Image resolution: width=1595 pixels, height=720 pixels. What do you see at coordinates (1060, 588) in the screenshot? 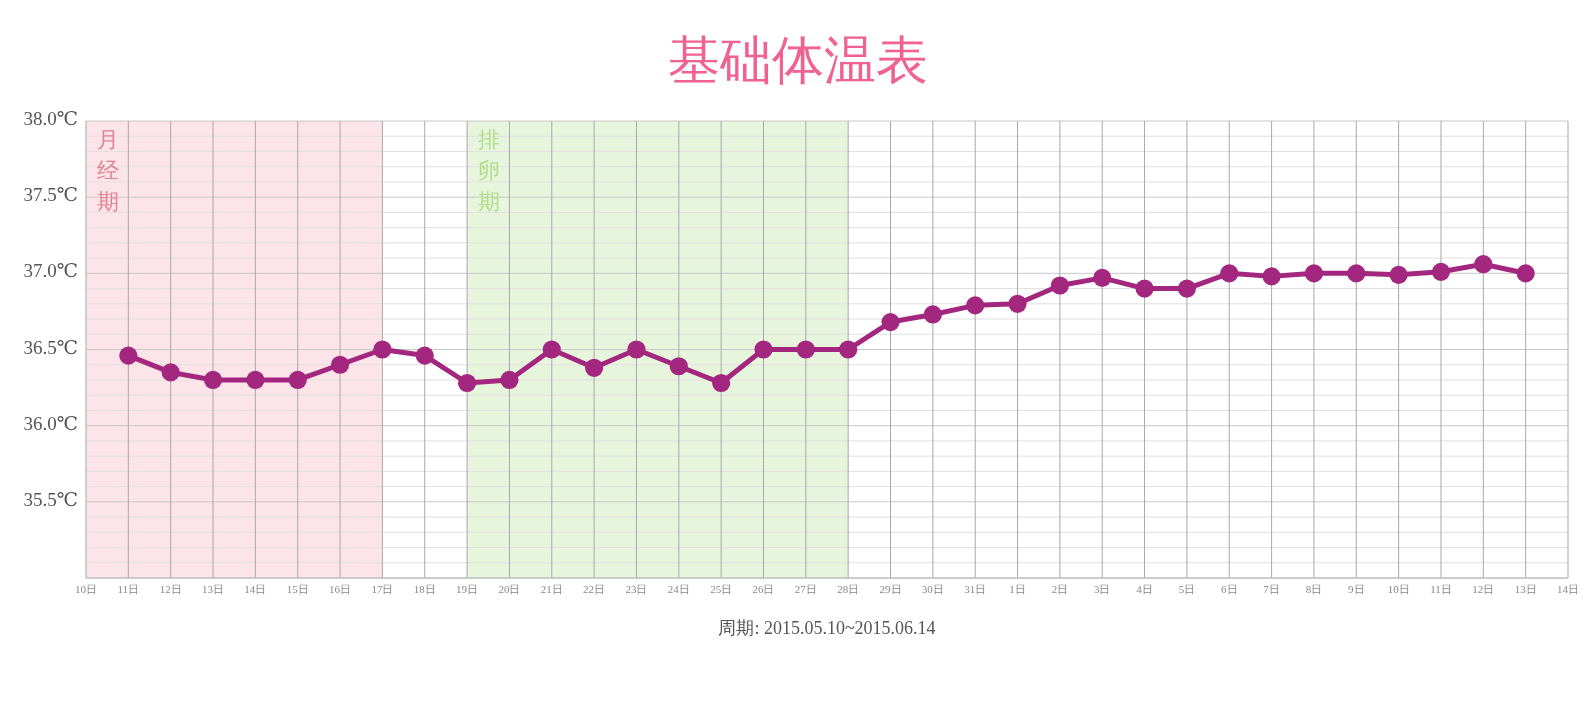
I see `x-tick-label: 2日` at bounding box center [1060, 588].